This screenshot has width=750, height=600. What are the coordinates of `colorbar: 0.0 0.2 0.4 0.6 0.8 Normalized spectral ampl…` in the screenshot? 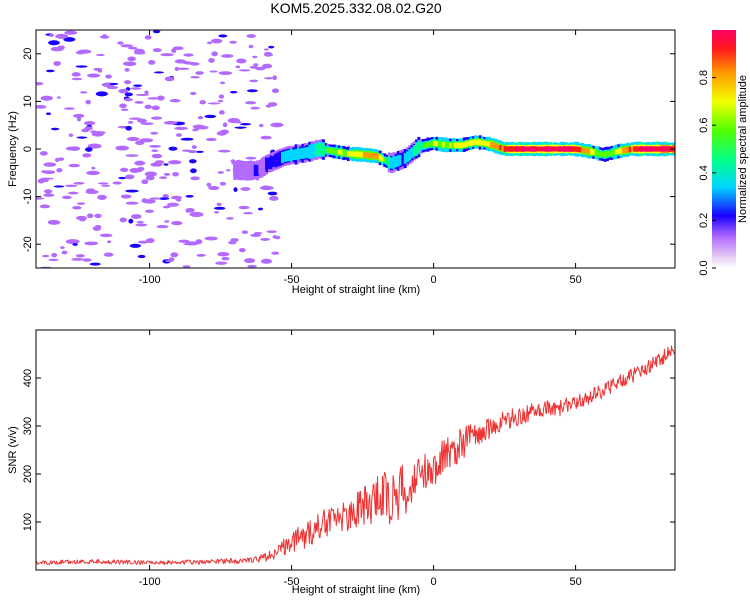 It's located at (723, 153).